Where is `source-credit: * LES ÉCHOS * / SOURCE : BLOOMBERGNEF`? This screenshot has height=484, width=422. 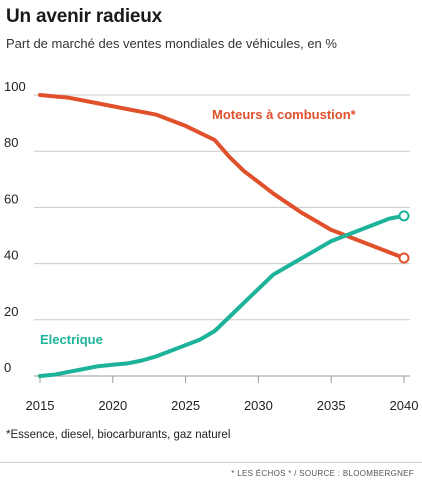 source-credit: * LES ÉCHOS * / SOURCE : BLOOMBERGNEF is located at coordinates (322, 473).